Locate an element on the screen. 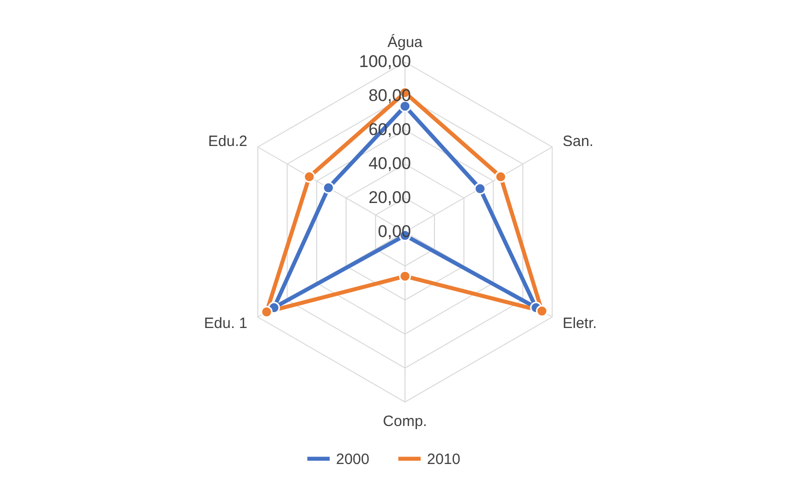  legend-label: 2000 is located at coordinates (353, 459).